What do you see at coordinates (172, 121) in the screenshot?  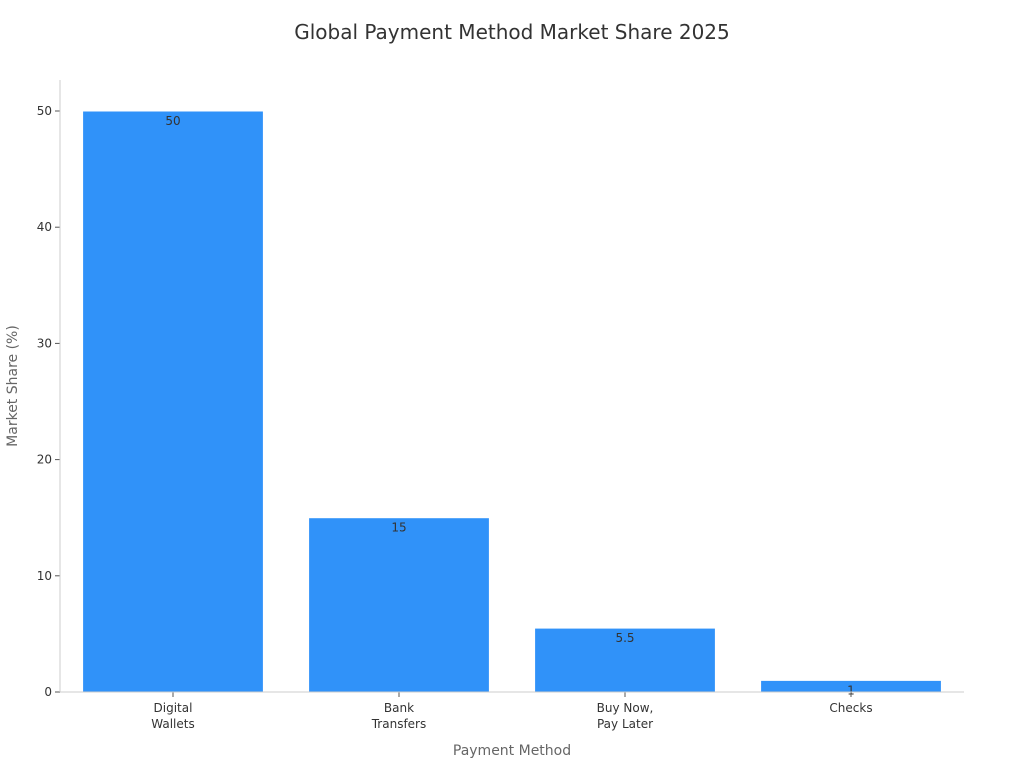 I see `bar-value-label: 50` at bounding box center [172, 121].